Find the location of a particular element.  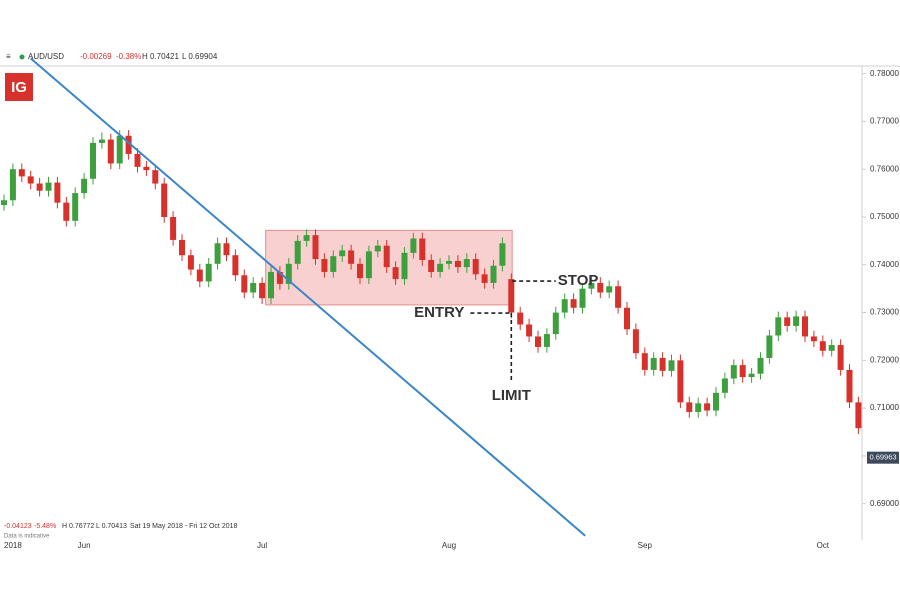

status-dot is located at coordinates (22, 57).